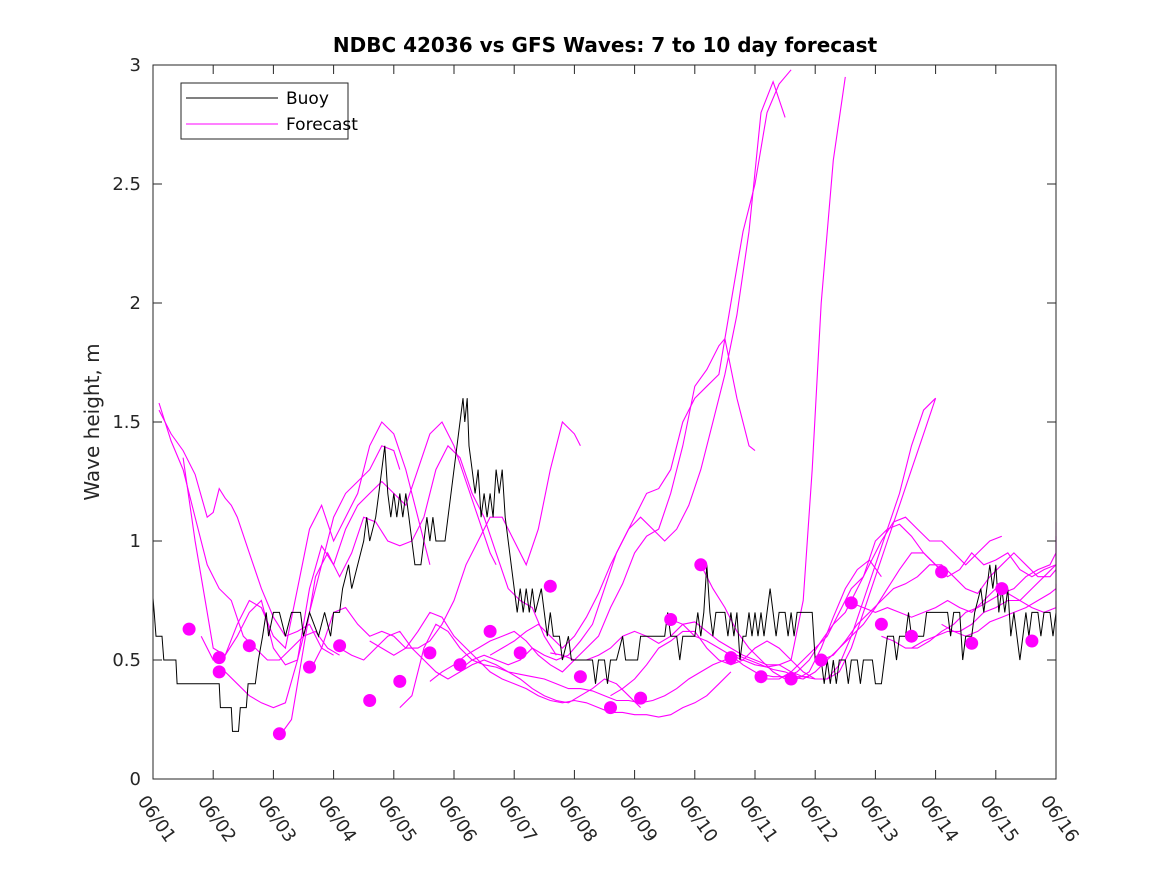 The image size is (1167, 875). I want to click on y-tick-label: 0, so click(135, 779).